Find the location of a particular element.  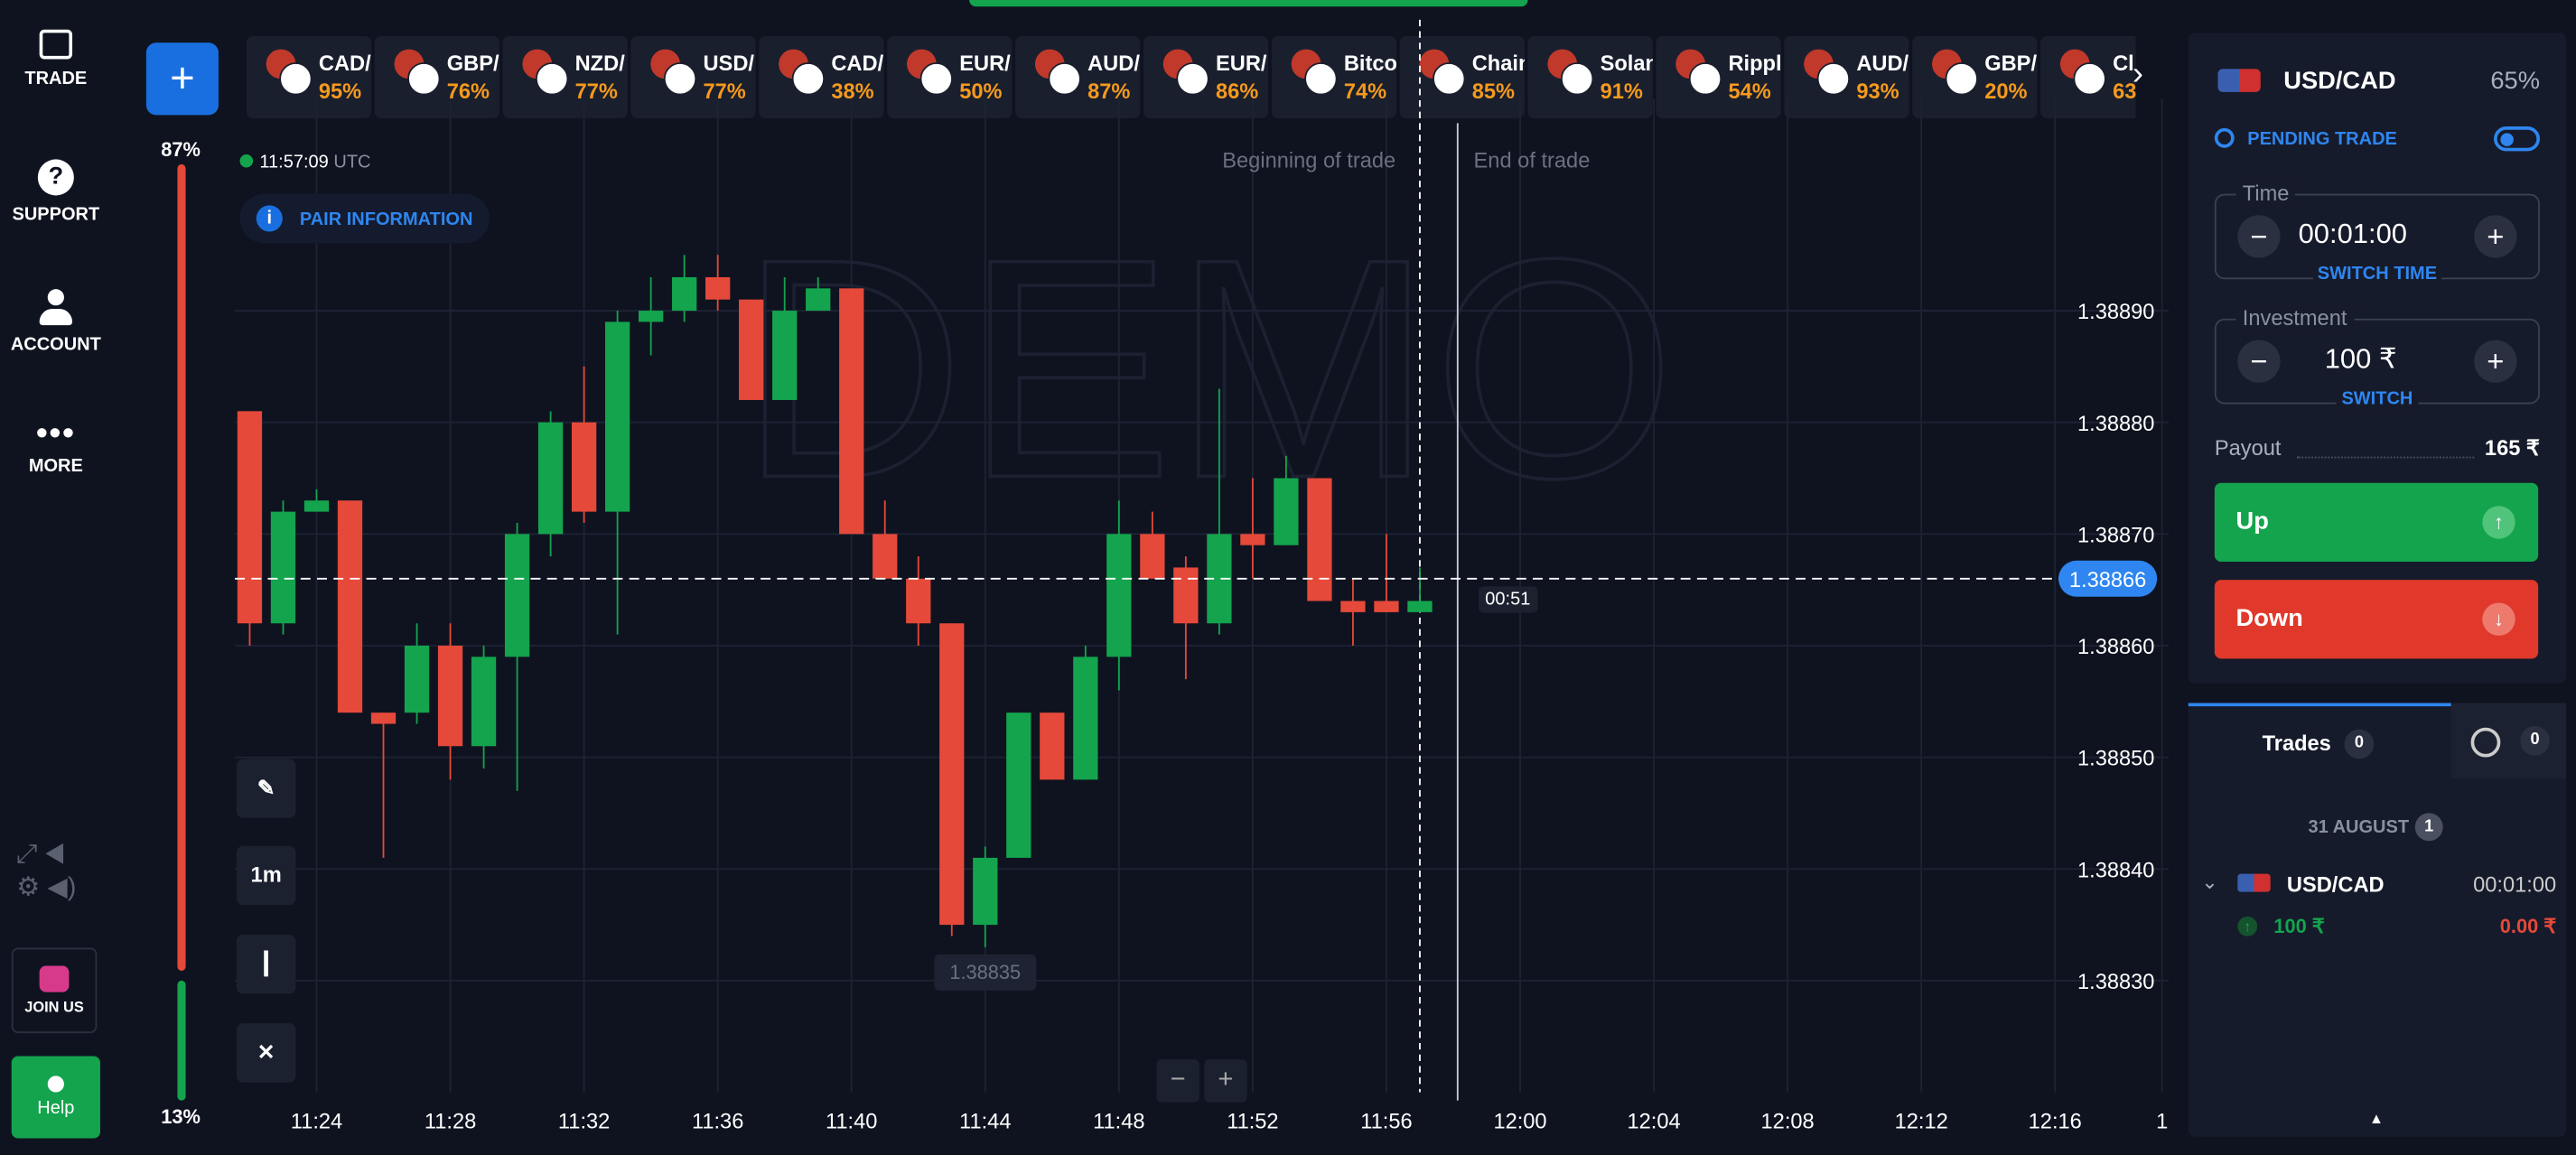

time-value: 00:01:00 is located at coordinates (2353, 234).